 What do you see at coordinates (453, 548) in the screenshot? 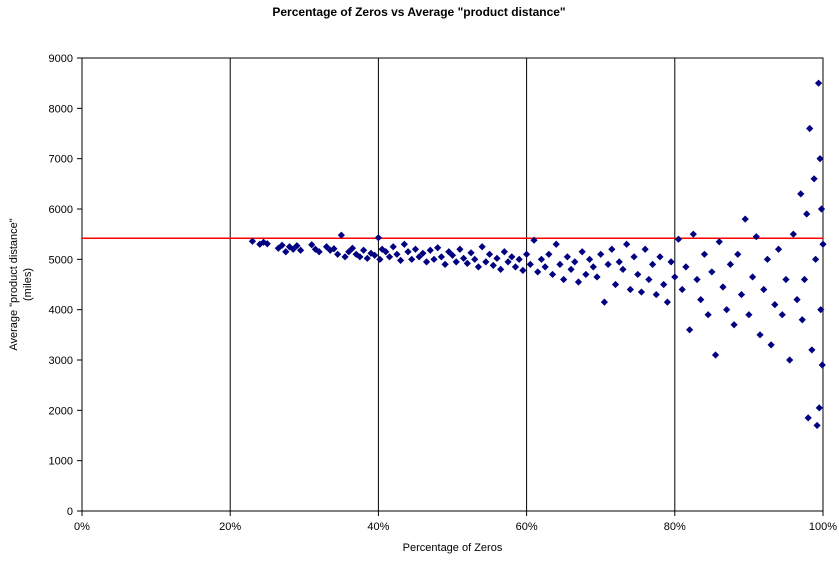
I see `x-axis-label: Percentage of Zeros` at bounding box center [453, 548].